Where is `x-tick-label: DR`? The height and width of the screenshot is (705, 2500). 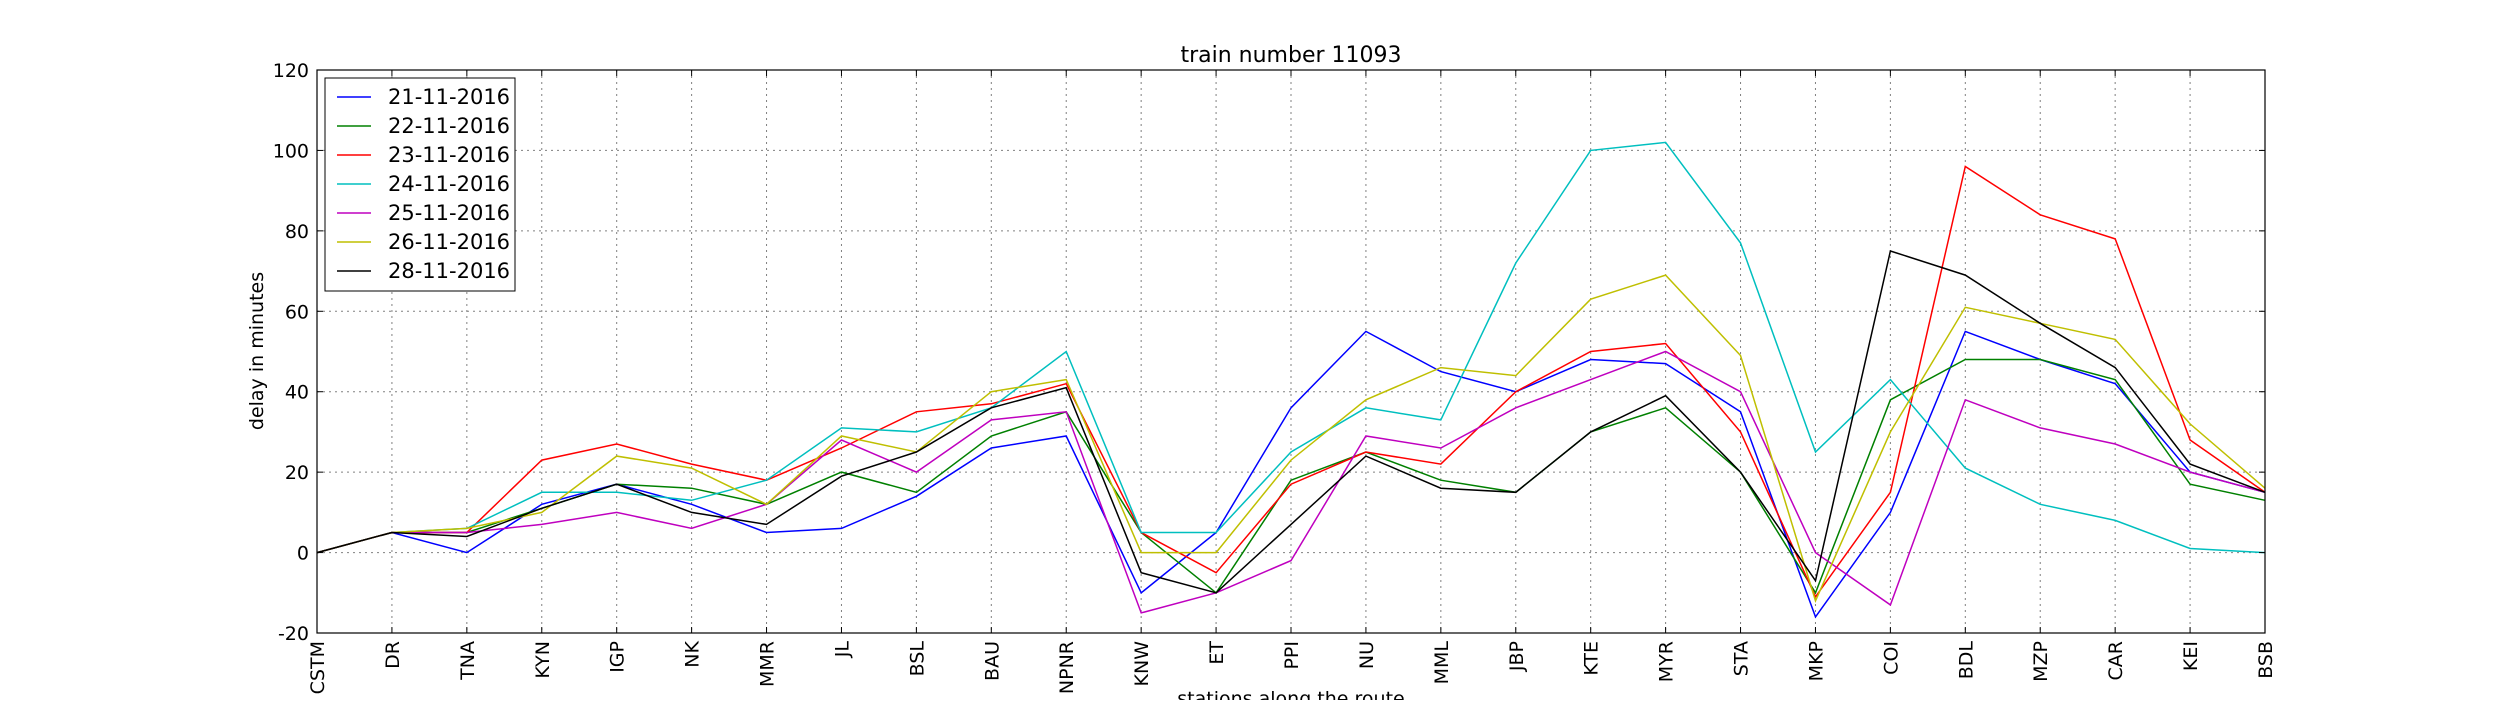
x-tick-label: DR is located at coordinates (393, 655).